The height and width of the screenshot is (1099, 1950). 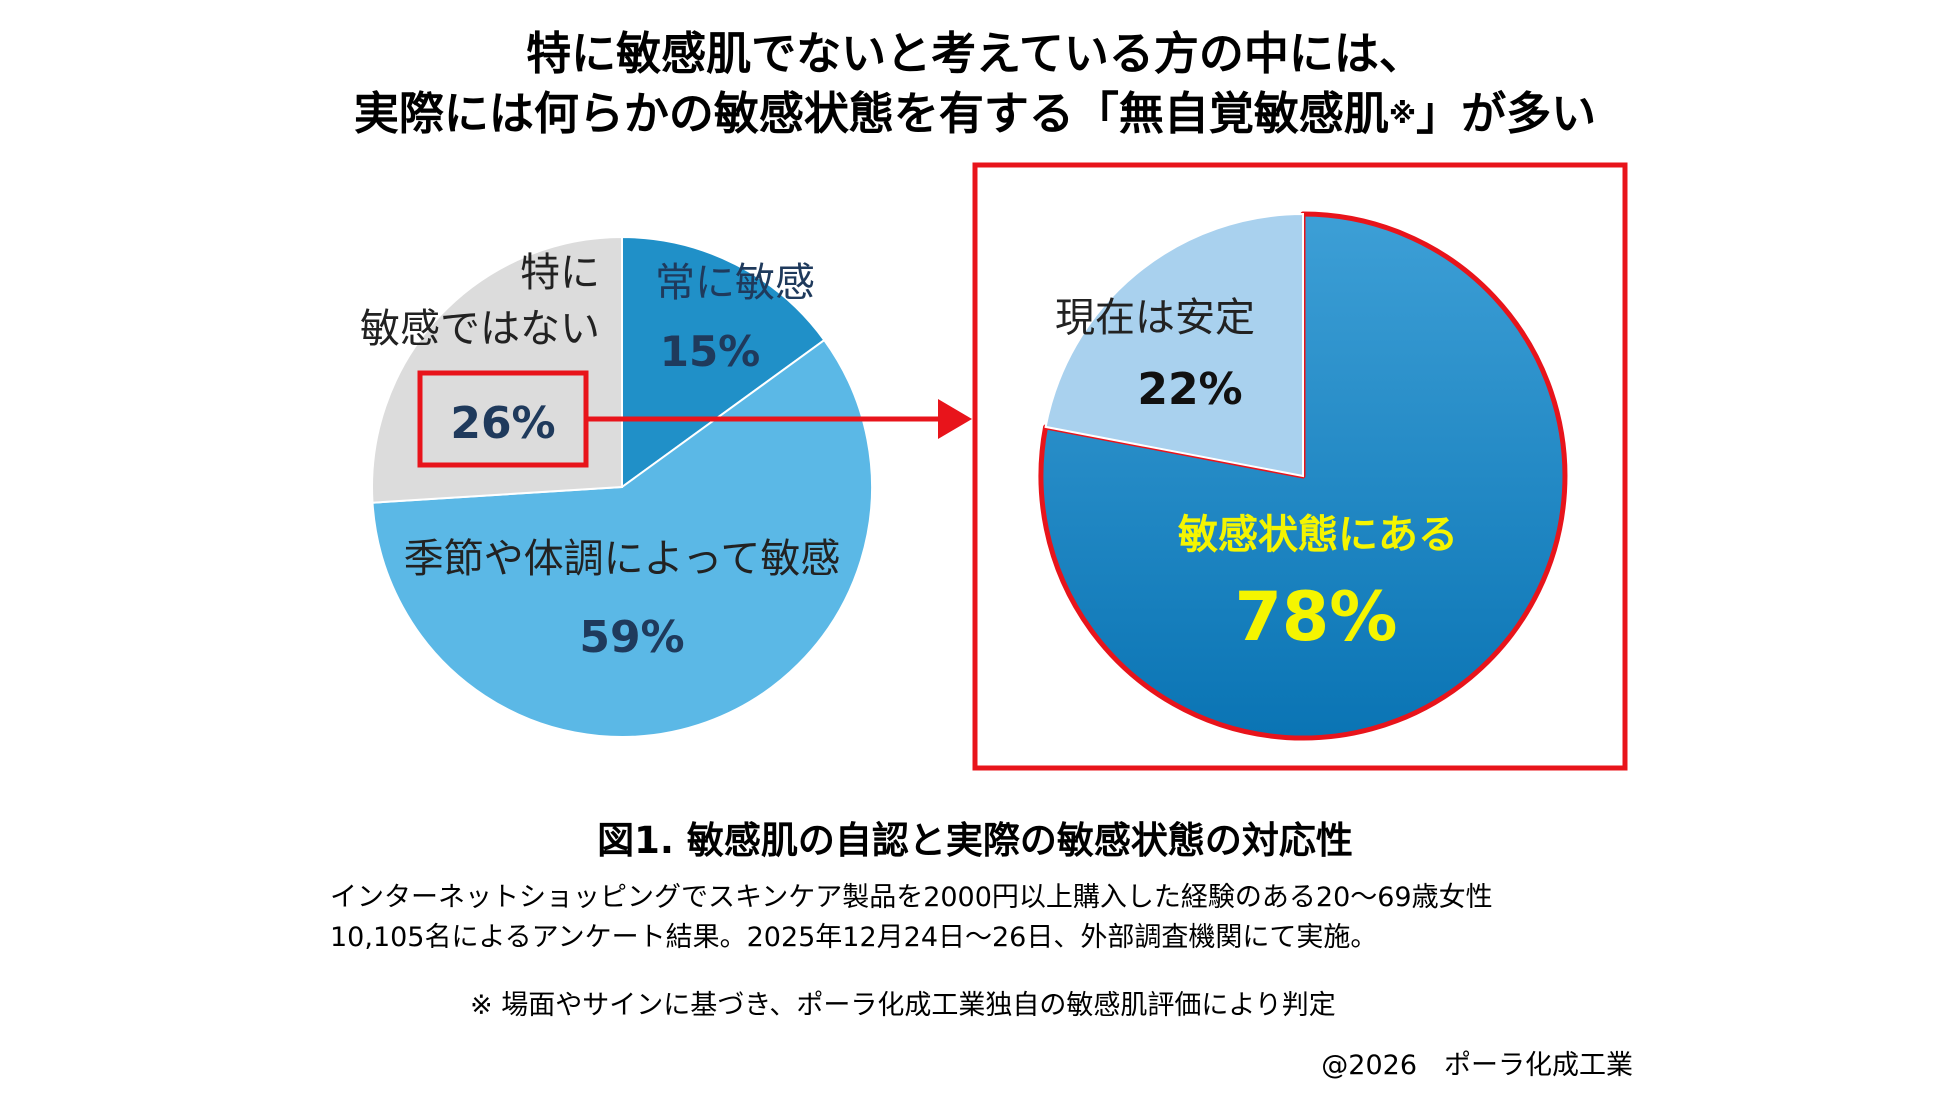 What do you see at coordinates (975, 53) in the screenshot?
I see `chart-title-line1: 特に敏感肌でないと考えている方の中には、` at bounding box center [975, 53].